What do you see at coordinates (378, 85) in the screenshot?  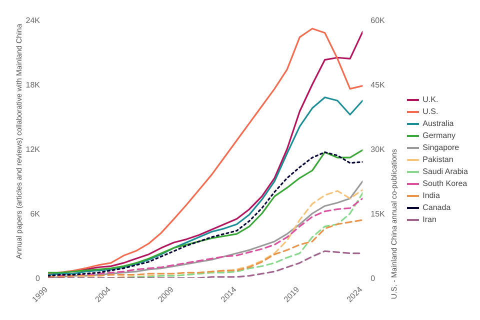 I see `y2-tick-label: 45K` at bounding box center [378, 85].